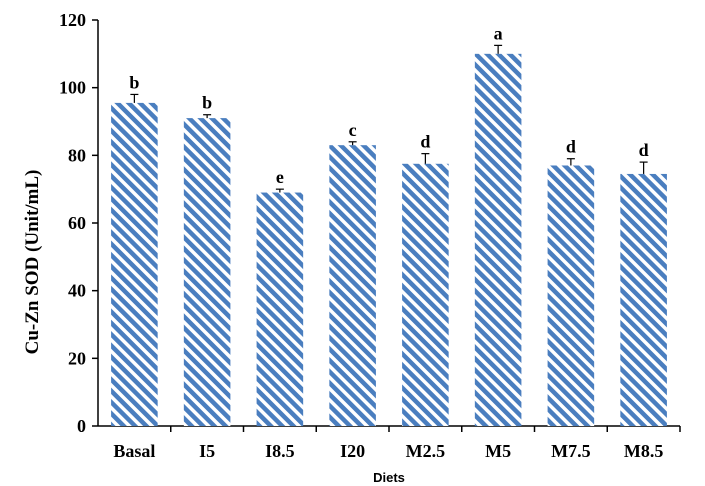 The height and width of the screenshot is (486, 705). Describe the element at coordinates (426, 451) in the screenshot. I see `x-tick-label: M2.5` at that location.